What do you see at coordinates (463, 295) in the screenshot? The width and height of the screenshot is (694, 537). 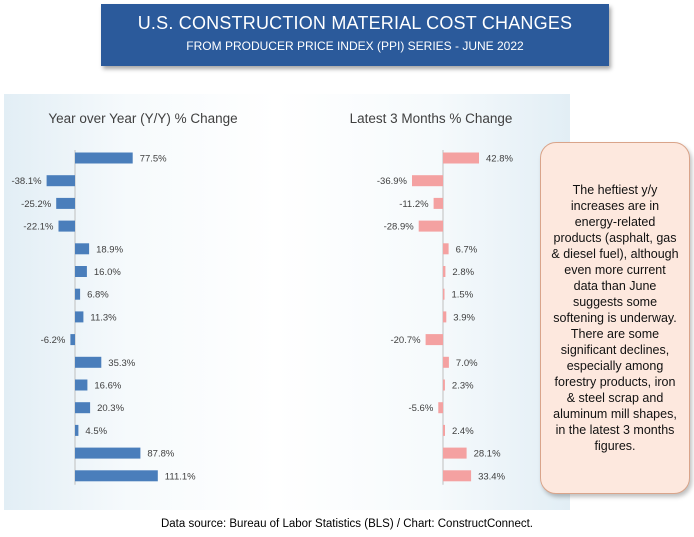 I see `three-month-data-label: 1.5%` at bounding box center [463, 295].